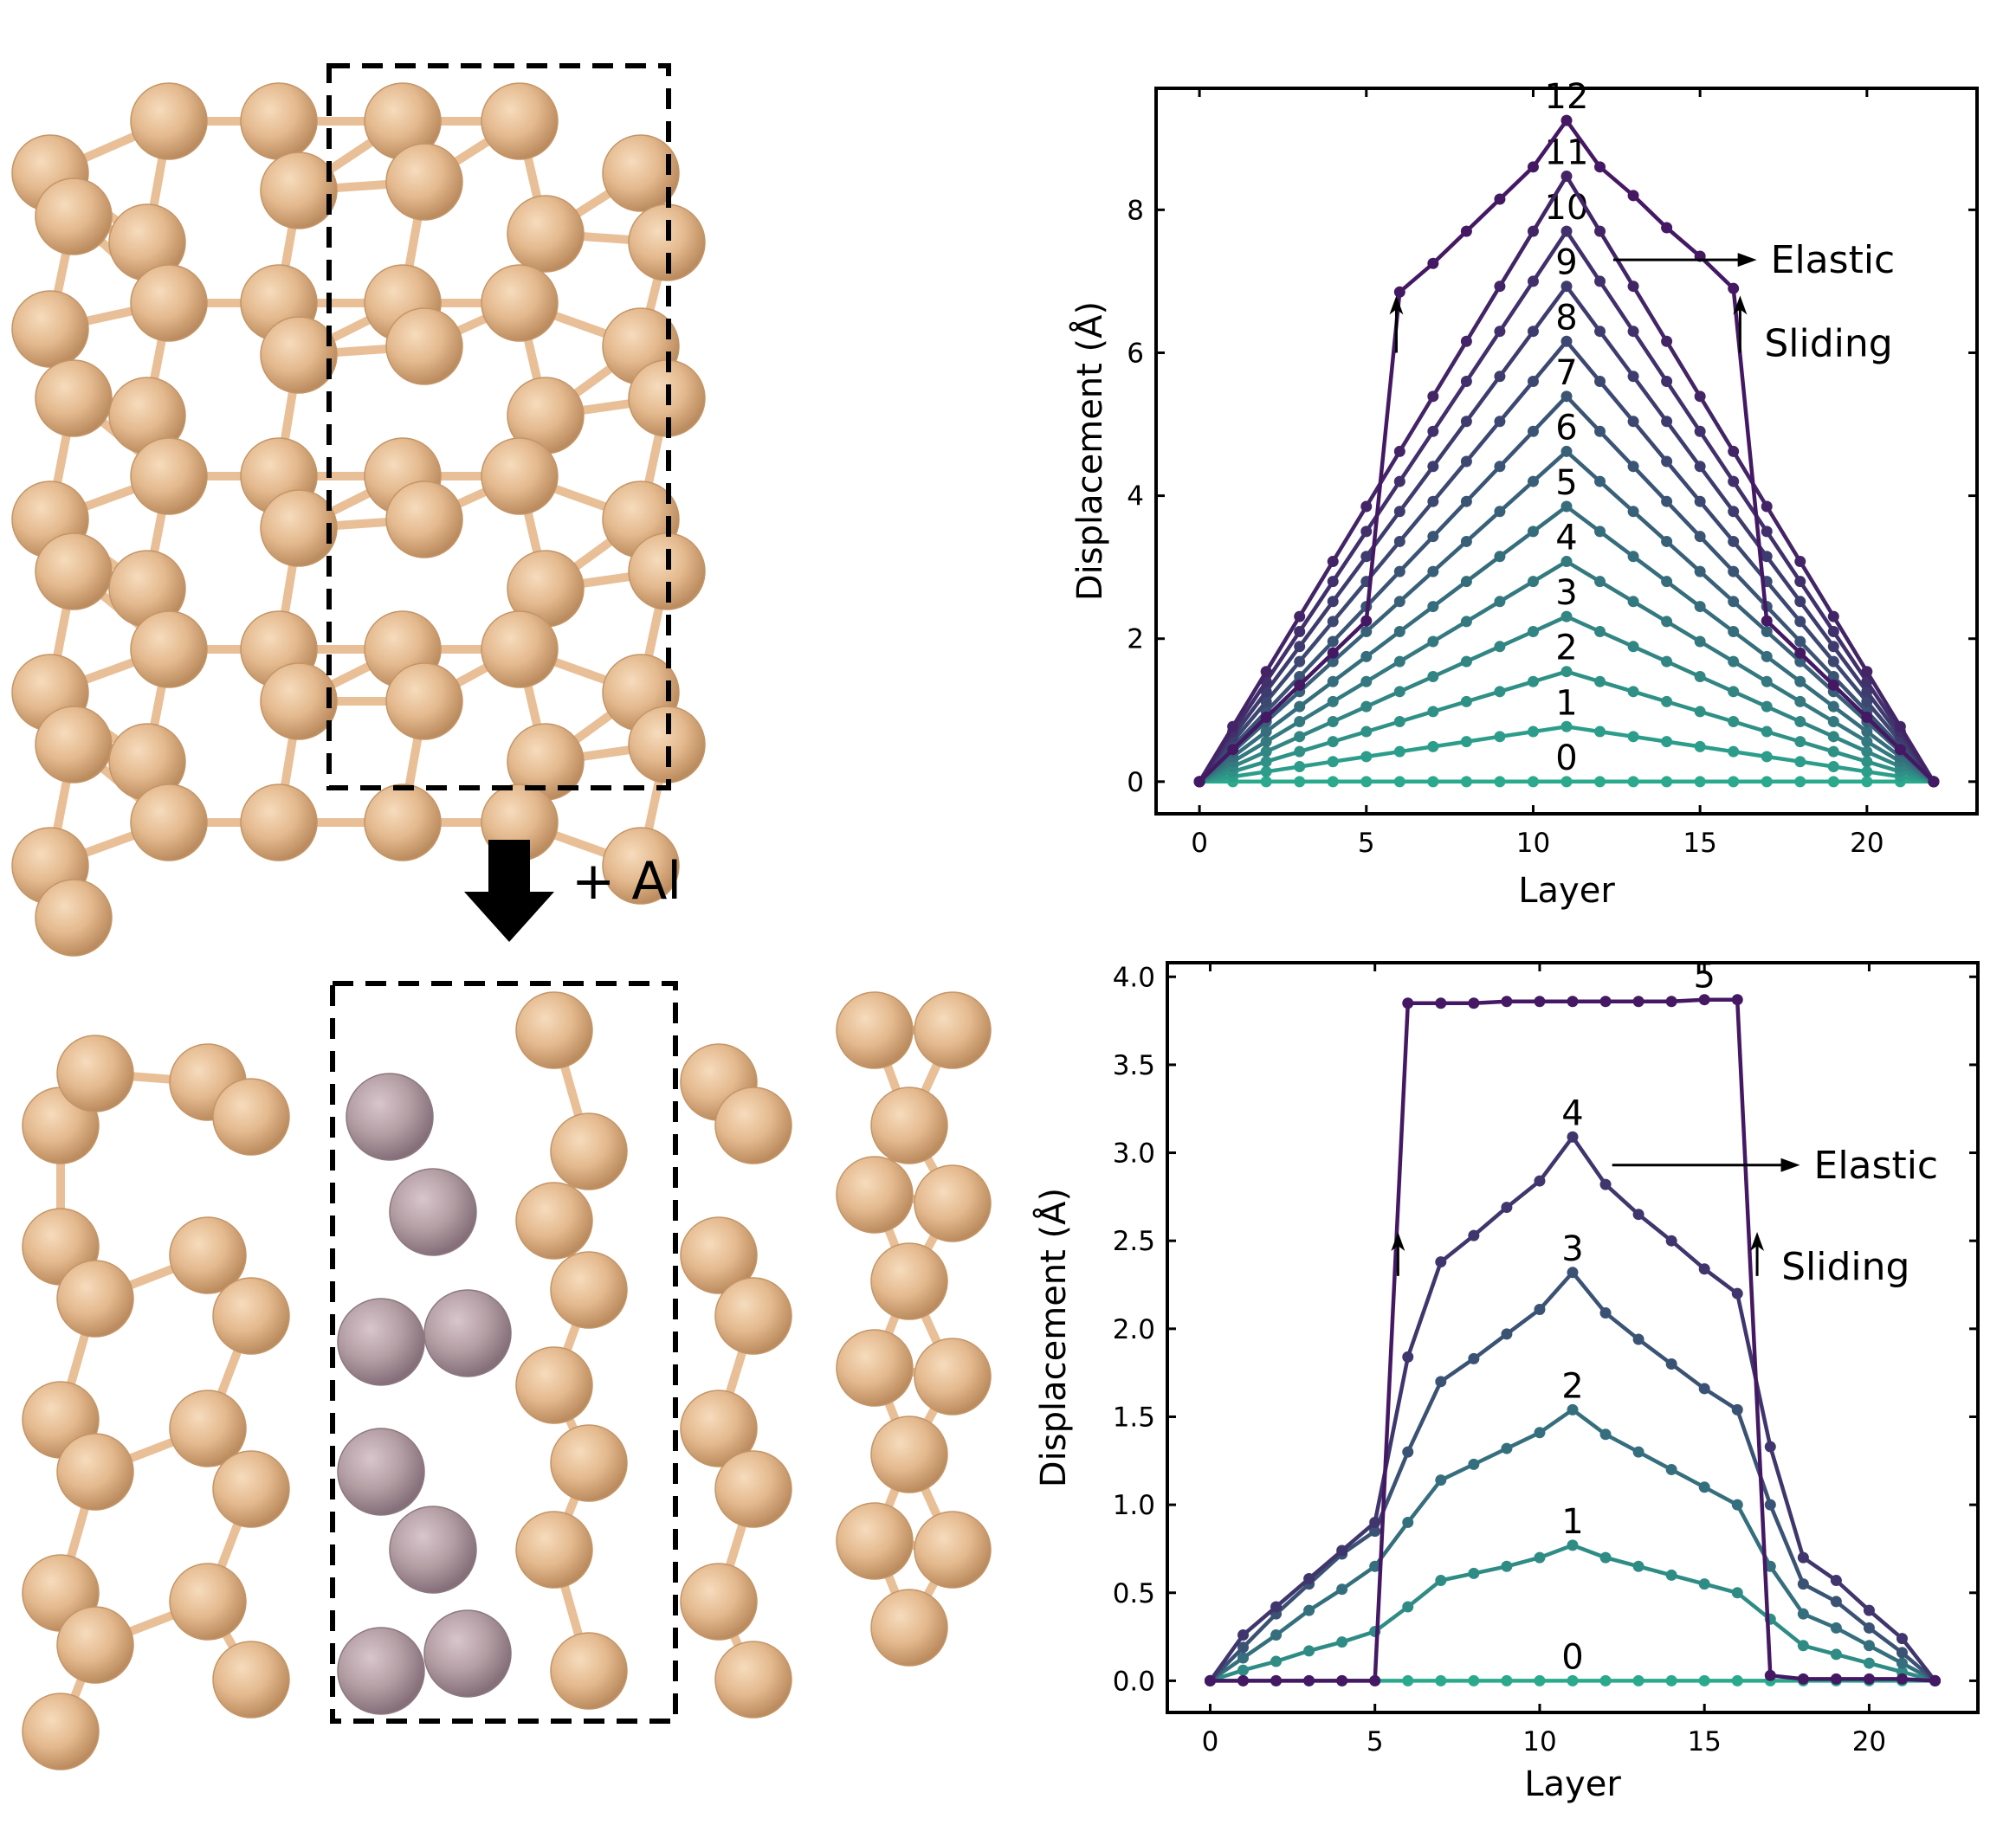 The height and width of the screenshot is (1825, 2016). I want to click on y-tick-label: 3.5, so click(1134, 1065).